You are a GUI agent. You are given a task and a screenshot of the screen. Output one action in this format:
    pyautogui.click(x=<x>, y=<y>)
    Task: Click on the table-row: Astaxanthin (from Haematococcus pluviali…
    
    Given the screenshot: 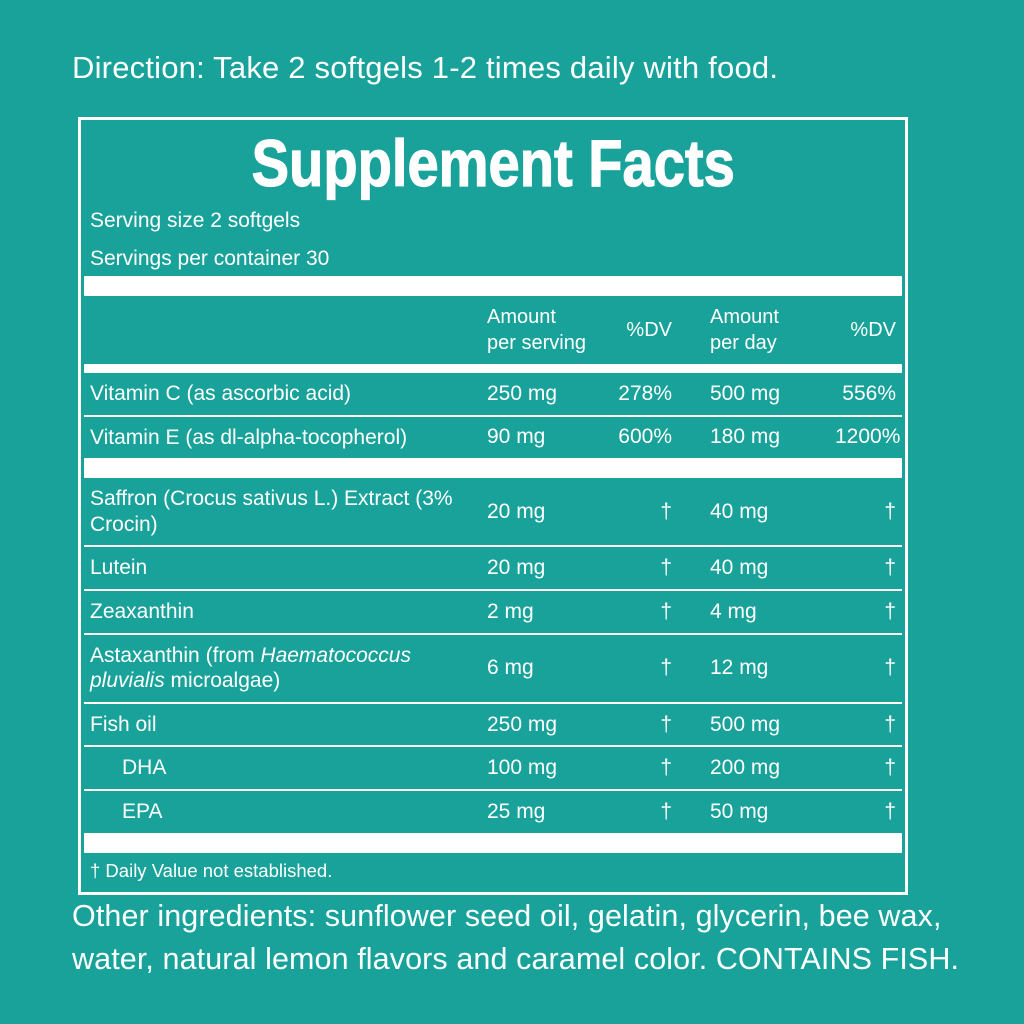 What is the action you would take?
    pyautogui.click(x=493, y=667)
    